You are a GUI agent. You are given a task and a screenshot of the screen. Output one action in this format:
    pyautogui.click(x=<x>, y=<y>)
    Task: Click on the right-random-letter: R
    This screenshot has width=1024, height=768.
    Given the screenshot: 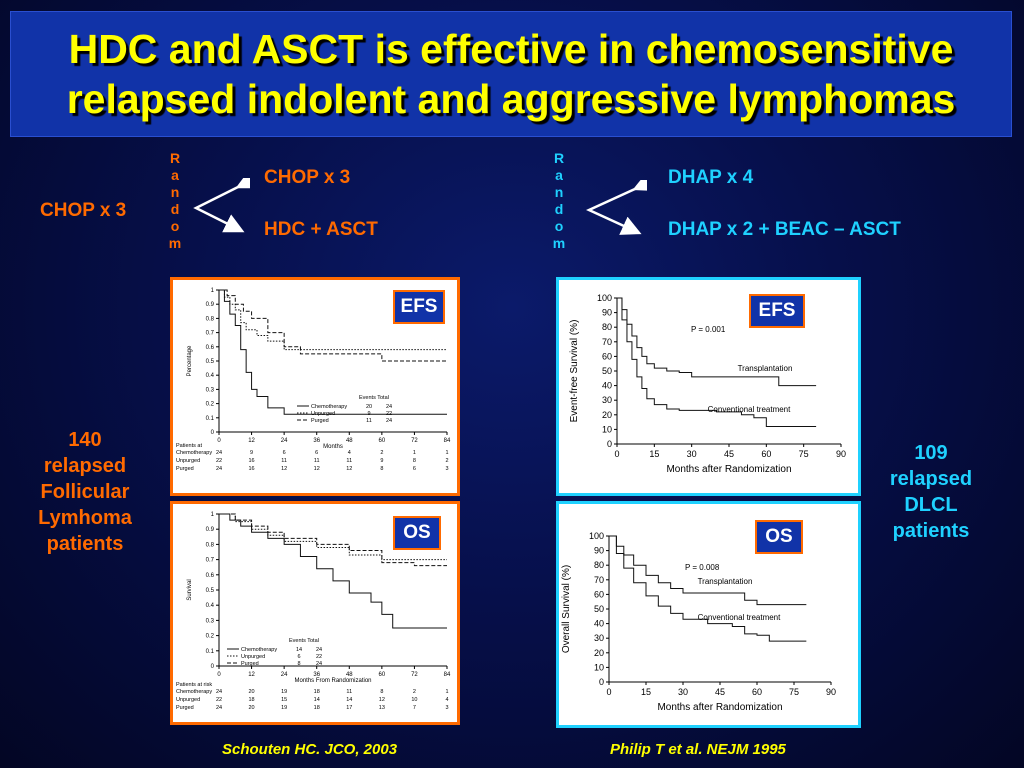 What is the action you would take?
    pyautogui.click(x=559, y=158)
    